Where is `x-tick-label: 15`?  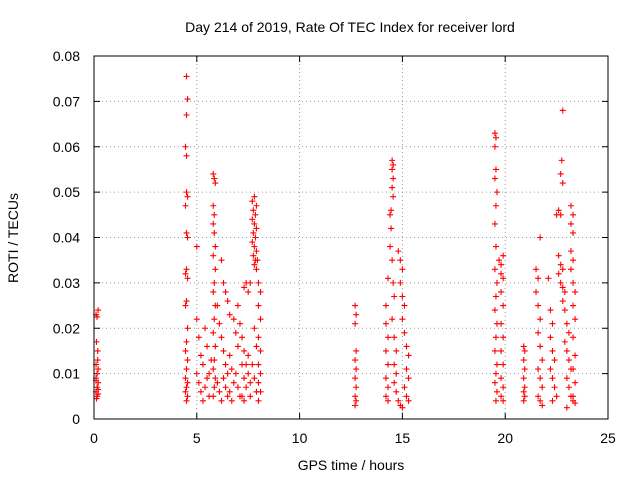 x-tick-label: 15 is located at coordinates (403, 438).